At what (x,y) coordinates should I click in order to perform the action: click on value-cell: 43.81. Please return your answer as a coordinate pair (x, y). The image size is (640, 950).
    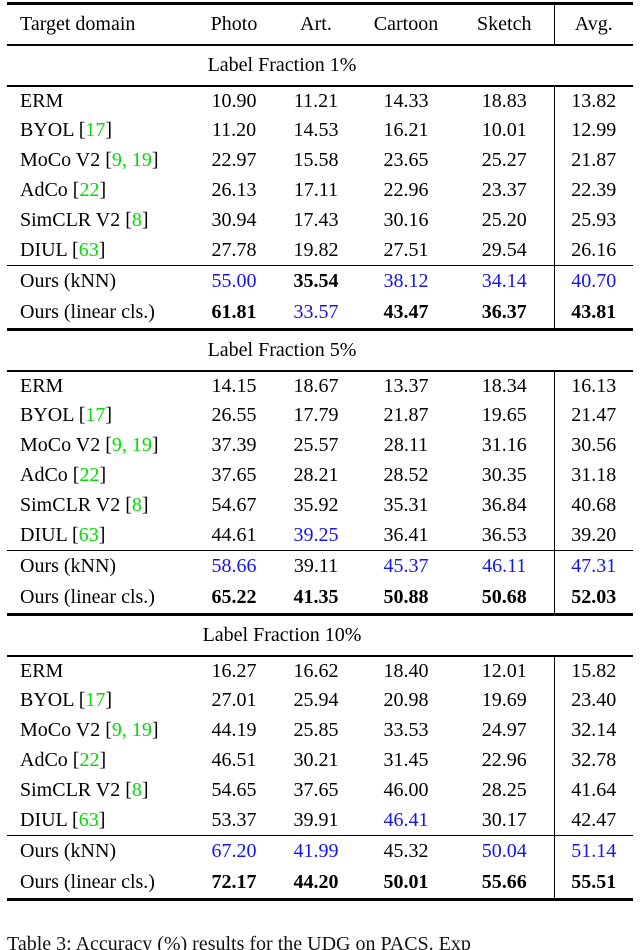
    Looking at the image, I should click on (593, 313).